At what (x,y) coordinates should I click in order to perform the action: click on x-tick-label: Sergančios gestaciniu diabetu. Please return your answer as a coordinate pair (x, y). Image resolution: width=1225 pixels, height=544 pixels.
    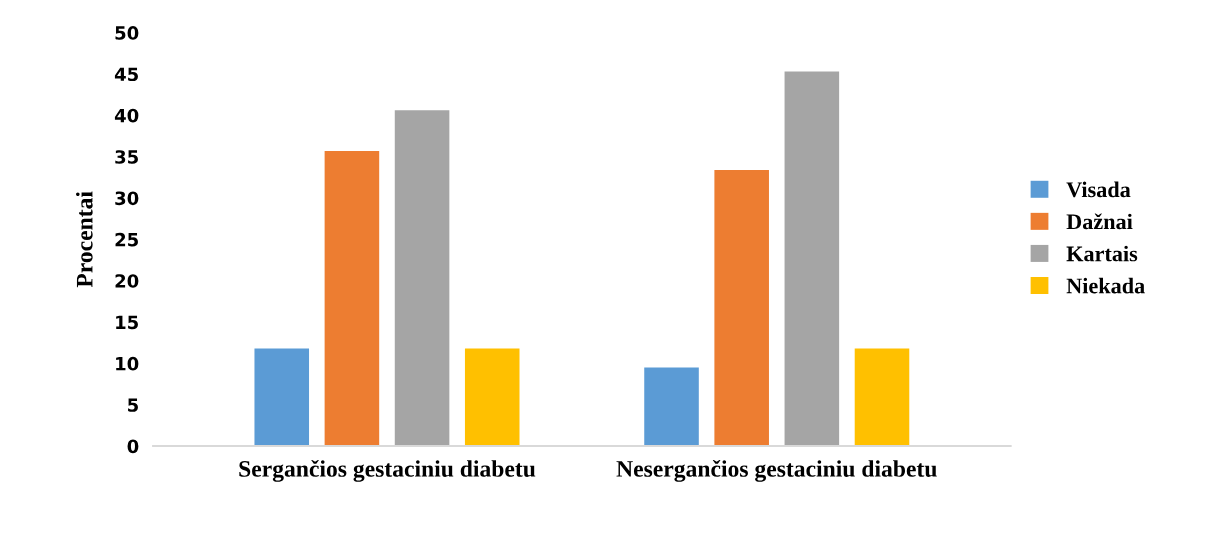
    Looking at the image, I should click on (387, 470).